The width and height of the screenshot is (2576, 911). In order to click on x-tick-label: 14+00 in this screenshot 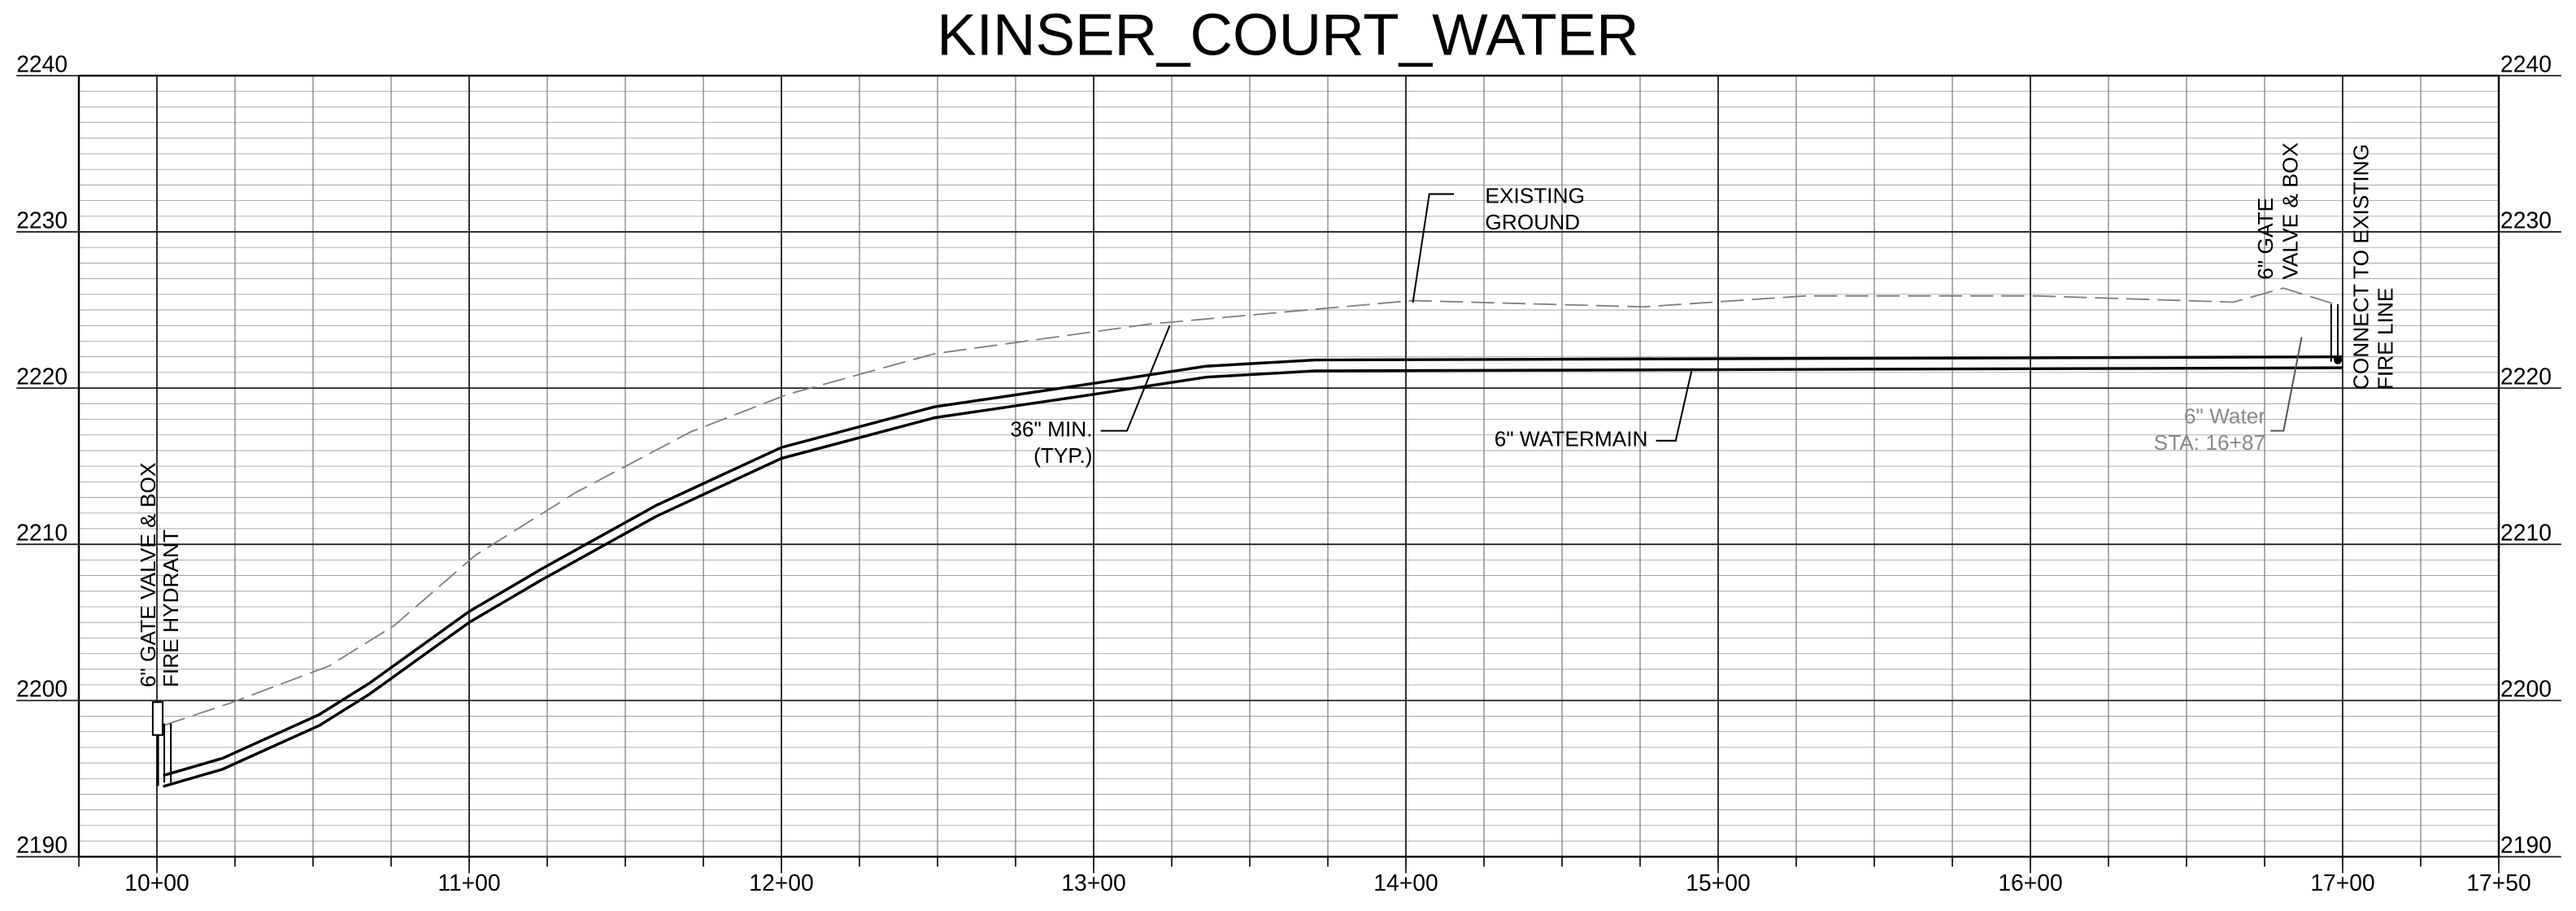, I will do `click(1405, 883)`.